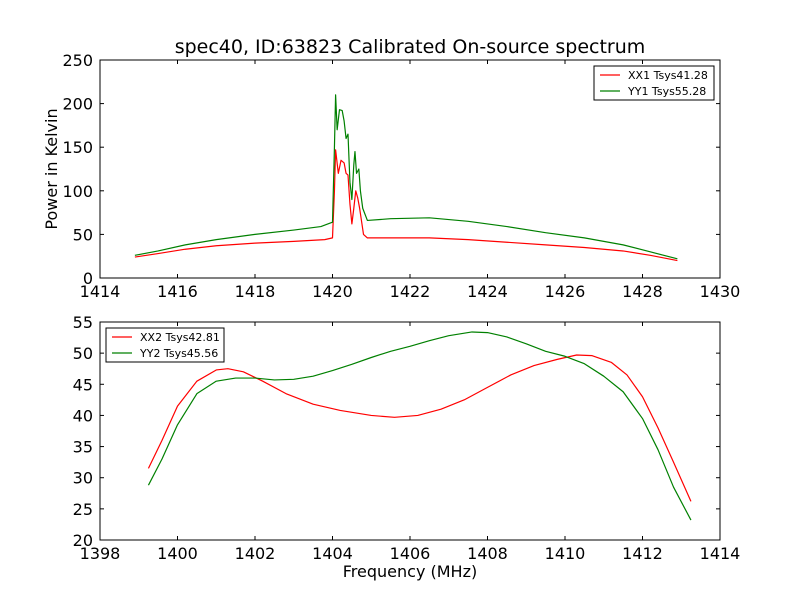 The width and height of the screenshot is (800, 600). I want to click on x-tick-label: 1426, so click(565, 291).